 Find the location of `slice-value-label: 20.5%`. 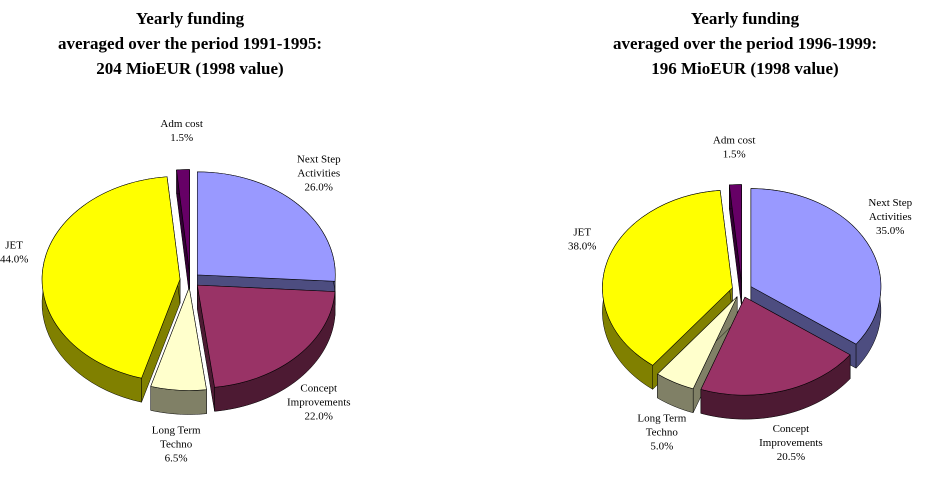

slice-value-label: 20.5% is located at coordinates (791, 457).